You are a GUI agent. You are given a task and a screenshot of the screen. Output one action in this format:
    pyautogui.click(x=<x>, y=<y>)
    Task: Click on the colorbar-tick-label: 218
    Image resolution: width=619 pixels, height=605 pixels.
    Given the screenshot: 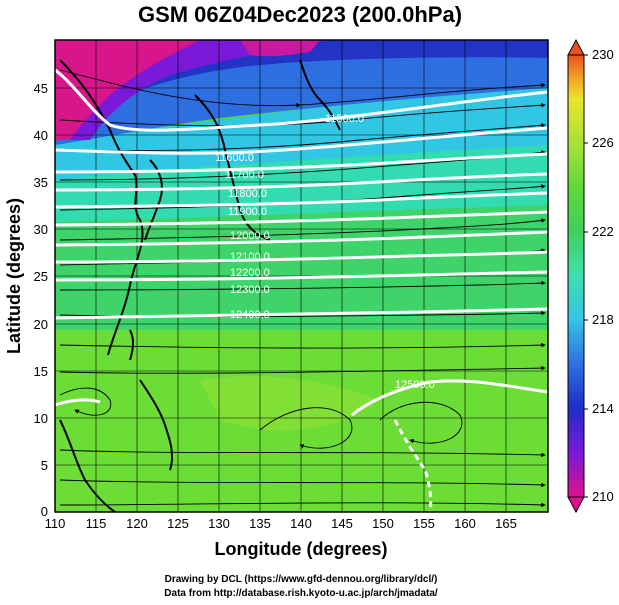 What is the action you would take?
    pyautogui.click(x=603, y=319)
    